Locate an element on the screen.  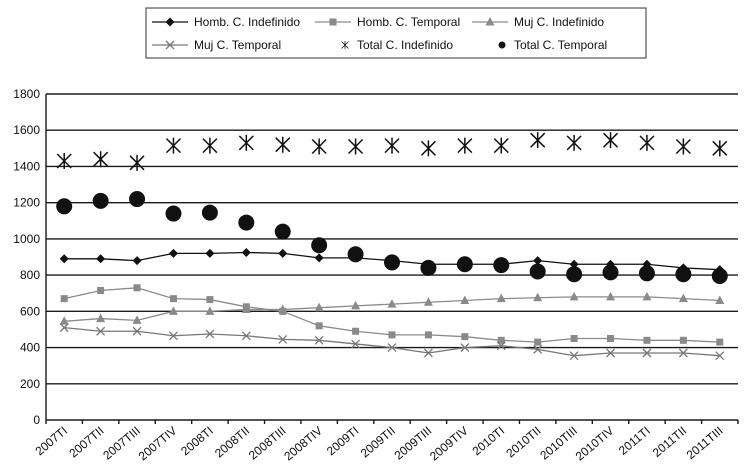
x-tick-label: 2007TI is located at coordinates (52, 441).